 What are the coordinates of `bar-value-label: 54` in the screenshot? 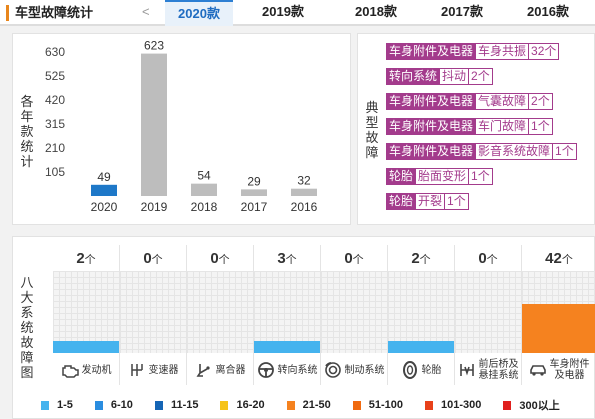 It's located at (204, 176).